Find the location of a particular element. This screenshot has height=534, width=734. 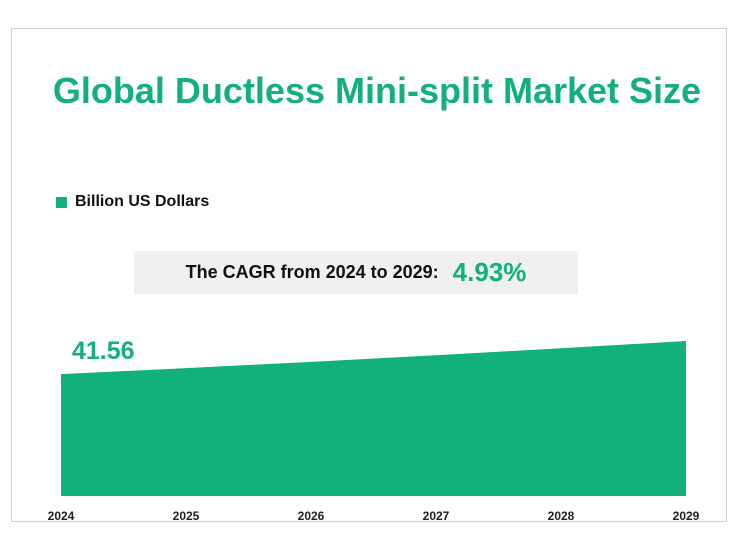

x-tick-label-2028: 2028 is located at coordinates (561, 516).